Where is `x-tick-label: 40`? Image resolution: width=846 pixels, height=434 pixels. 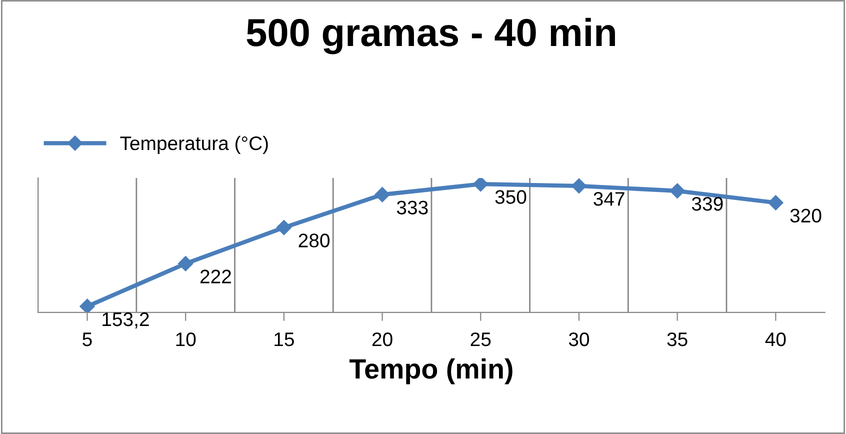 x-tick-label: 40 is located at coordinates (775, 339).